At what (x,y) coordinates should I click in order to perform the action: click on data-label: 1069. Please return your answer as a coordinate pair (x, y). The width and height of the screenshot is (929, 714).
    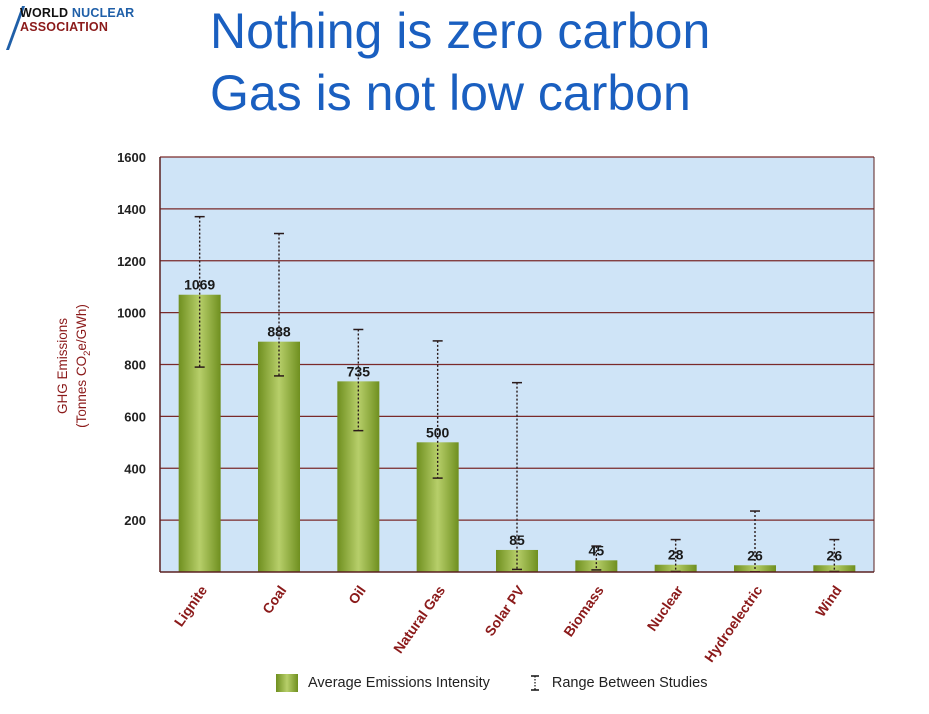
    Looking at the image, I should click on (199, 285).